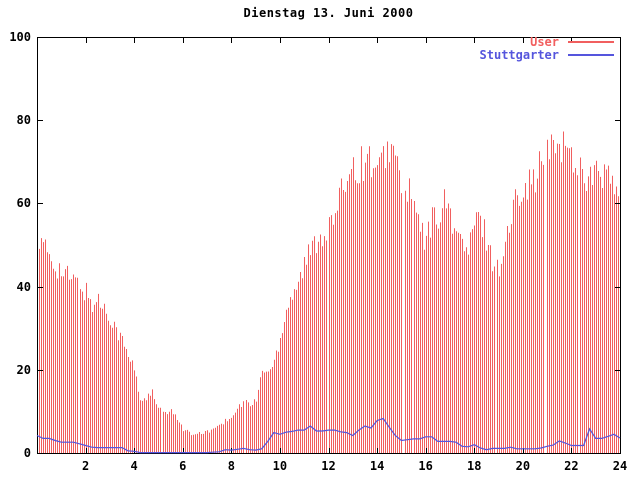 Image resolution: width=640 pixels, height=480 pixels. What do you see at coordinates (134, 466) in the screenshot?
I see `x-tick-label-4: 4` at bounding box center [134, 466].